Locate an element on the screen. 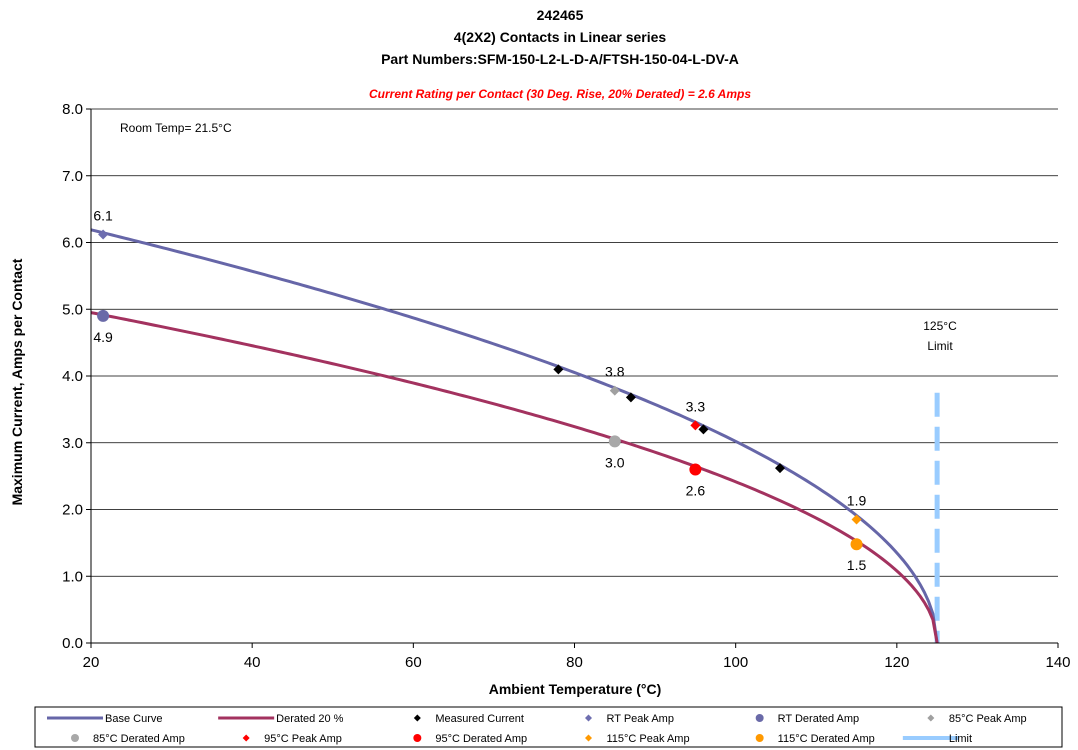 Image resolution: width=1078 pixels, height=750 pixels. x-tick-label: 120 is located at coordinates (896, 662).